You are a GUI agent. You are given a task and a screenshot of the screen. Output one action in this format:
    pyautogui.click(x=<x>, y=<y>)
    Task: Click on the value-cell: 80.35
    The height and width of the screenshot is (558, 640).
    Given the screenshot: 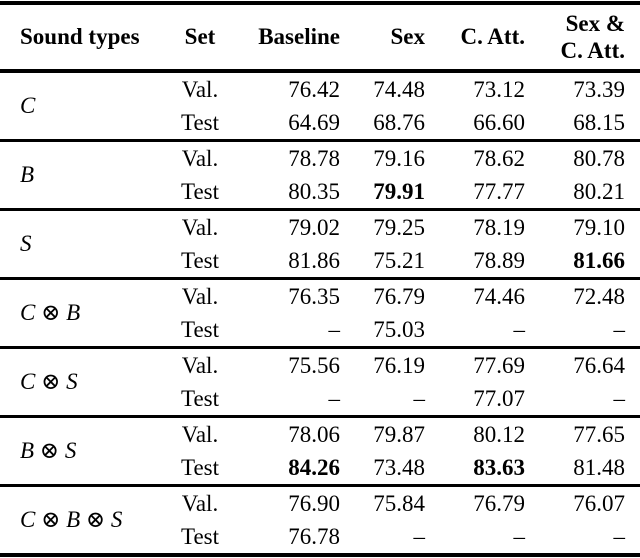 What is the action you would take?
    pyautogui.click(x=314, y=191)
    